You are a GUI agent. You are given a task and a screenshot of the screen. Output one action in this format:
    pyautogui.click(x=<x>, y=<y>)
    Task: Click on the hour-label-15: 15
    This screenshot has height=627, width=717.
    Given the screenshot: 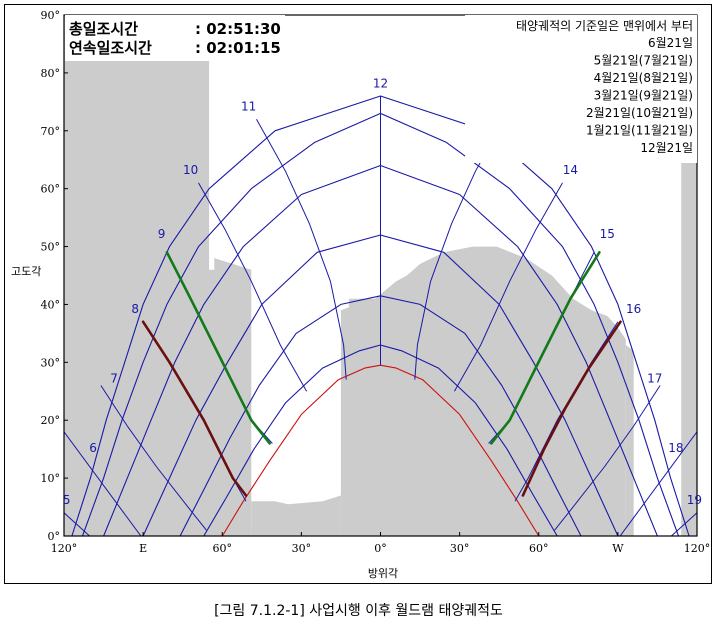 What is the action you would take?
    pyautogui.click(x=607, y=234)
    